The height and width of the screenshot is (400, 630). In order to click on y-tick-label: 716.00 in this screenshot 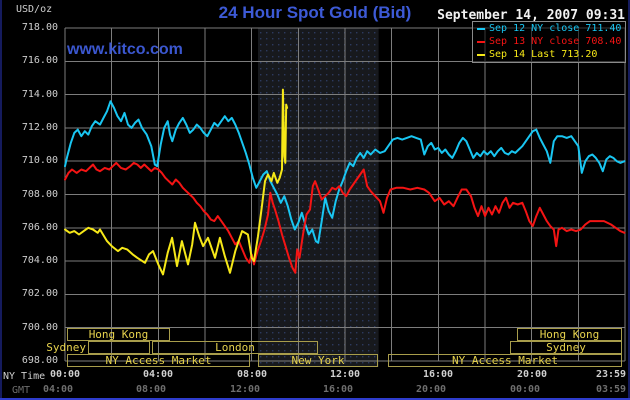, I will do `click(39, 60)`.